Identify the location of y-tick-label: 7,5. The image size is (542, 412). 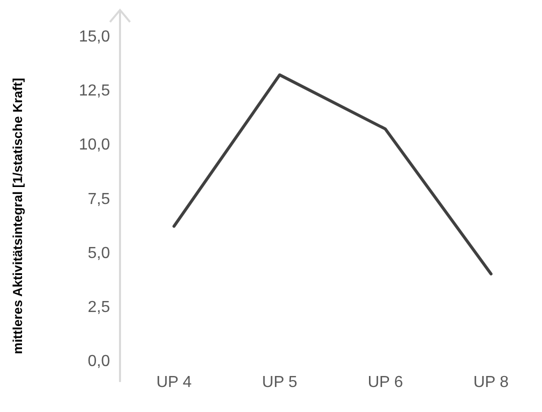
(99, 199).